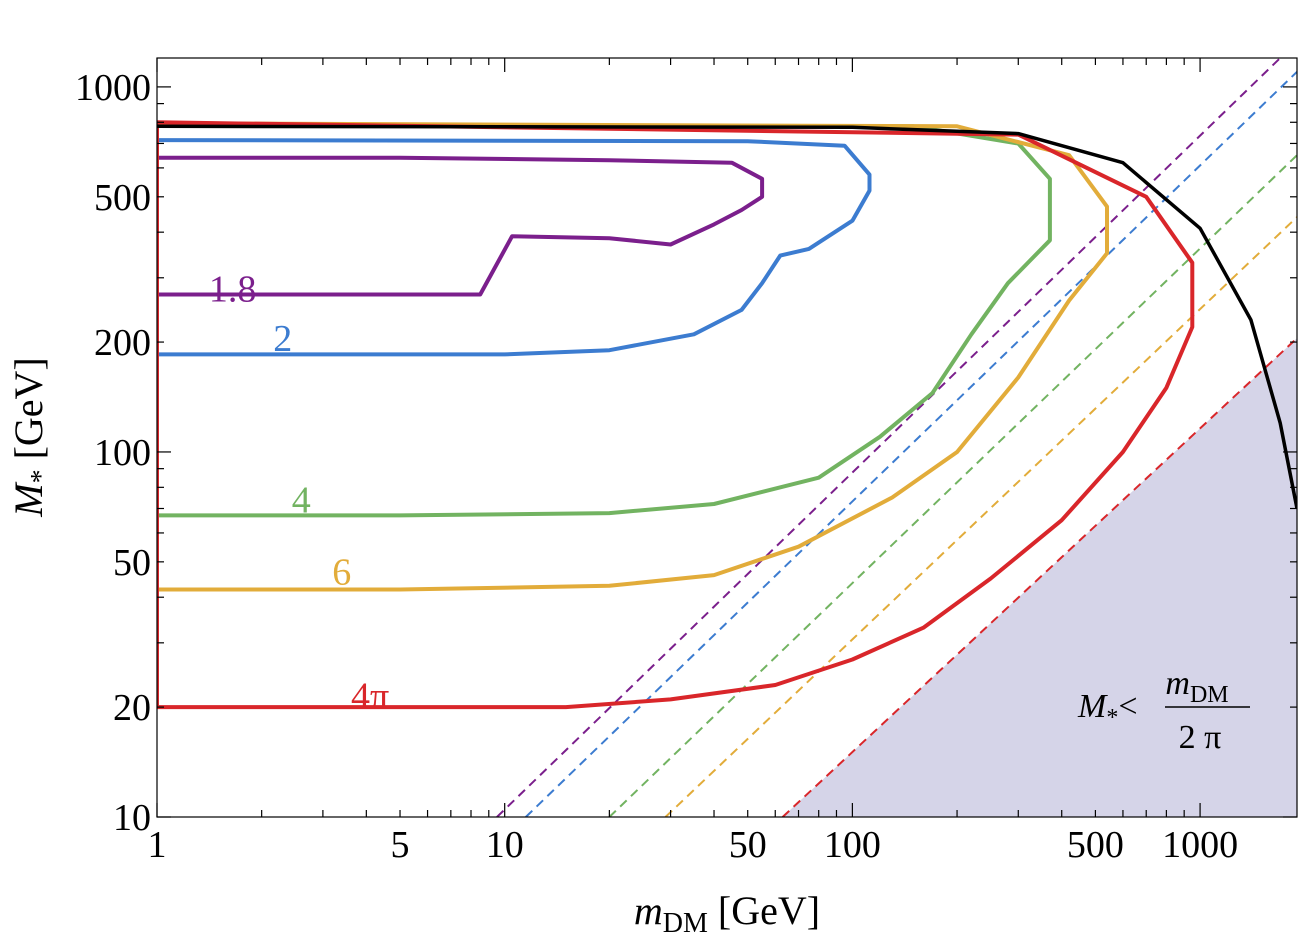 This screenshot has width=1300, height=936. What do you see at coordinates (1127, 706) in the screenshot?
I see `region-label-op: <` at bounding box center [1127, 706].